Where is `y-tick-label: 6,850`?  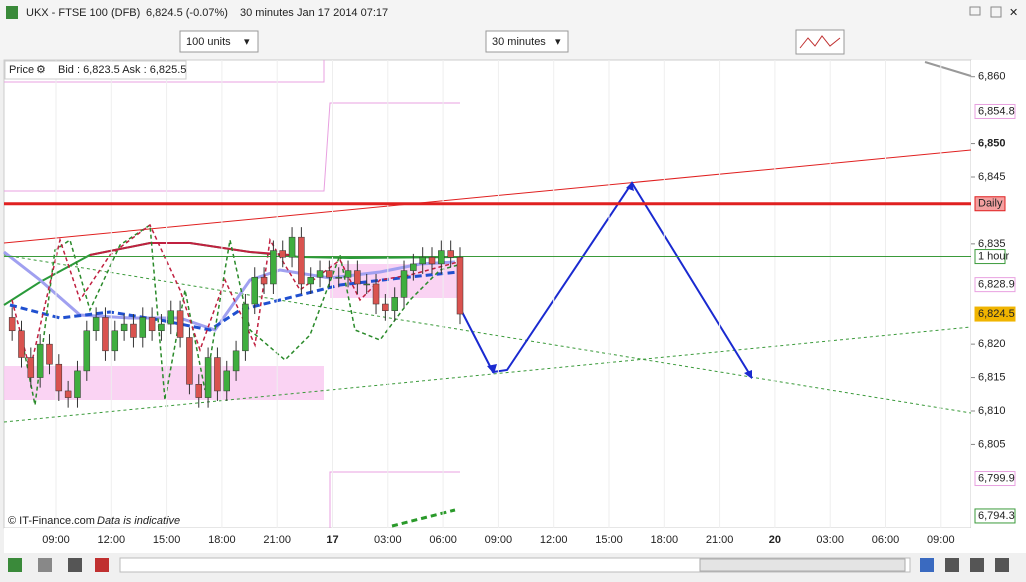
y-tick-label: 6,850 is located at coordinates (992, 143).